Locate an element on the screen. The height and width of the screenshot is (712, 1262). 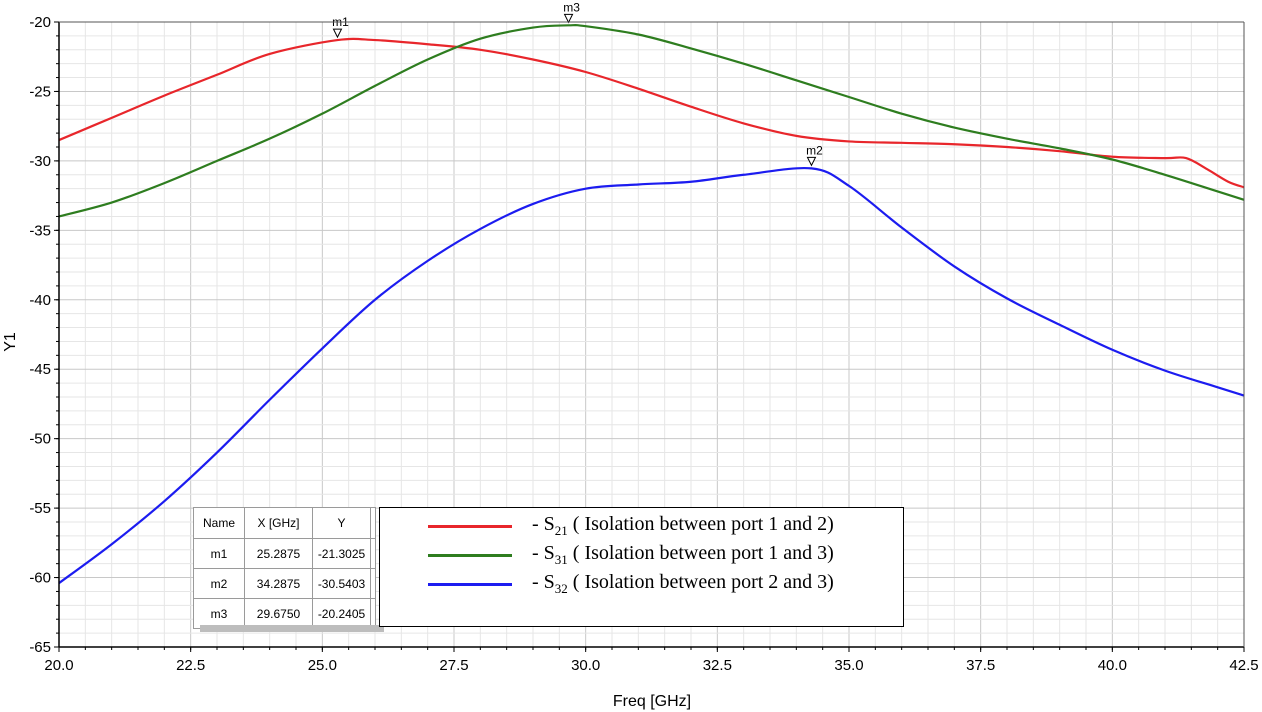
marker-table-scrollbar is located at coordinates (292, 628).